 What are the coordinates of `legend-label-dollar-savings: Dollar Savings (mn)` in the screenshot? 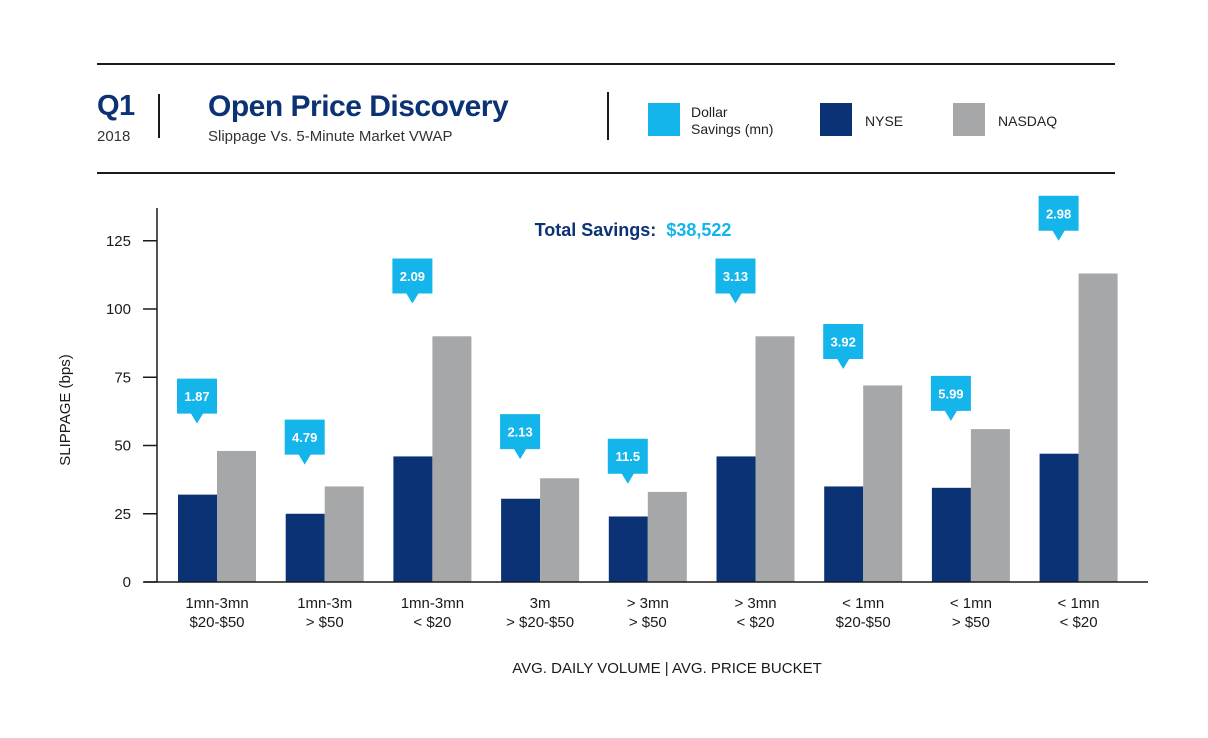 It's located at (732, 121).